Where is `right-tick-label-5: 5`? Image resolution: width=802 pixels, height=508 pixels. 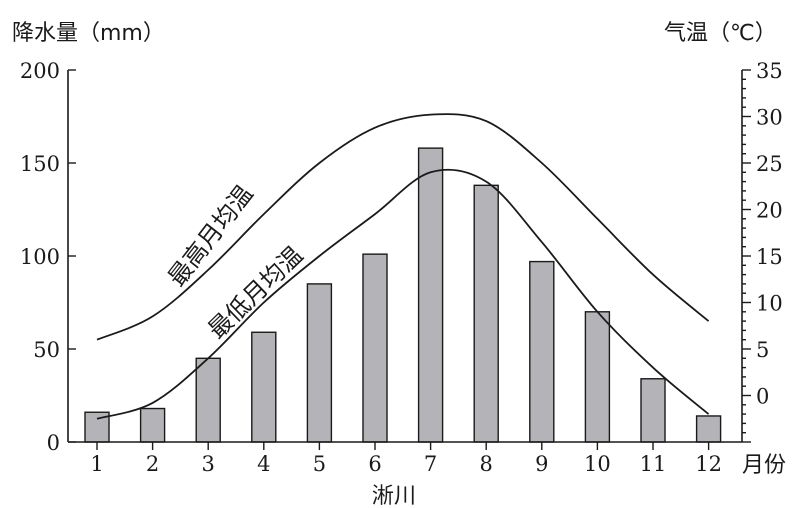 right-tick-label-5: 5 is located at coordinates (762, 350).